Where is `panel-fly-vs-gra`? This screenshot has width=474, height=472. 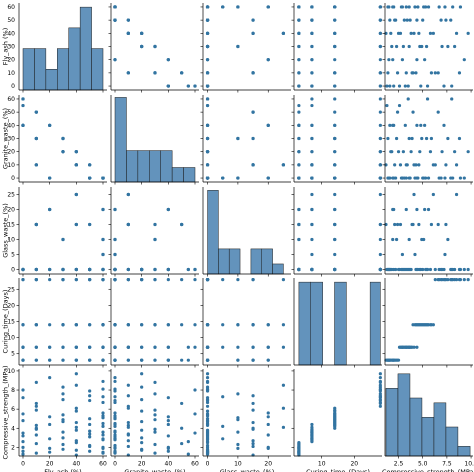 panel-fly-vs-gra is located at coordinates (153, 48).